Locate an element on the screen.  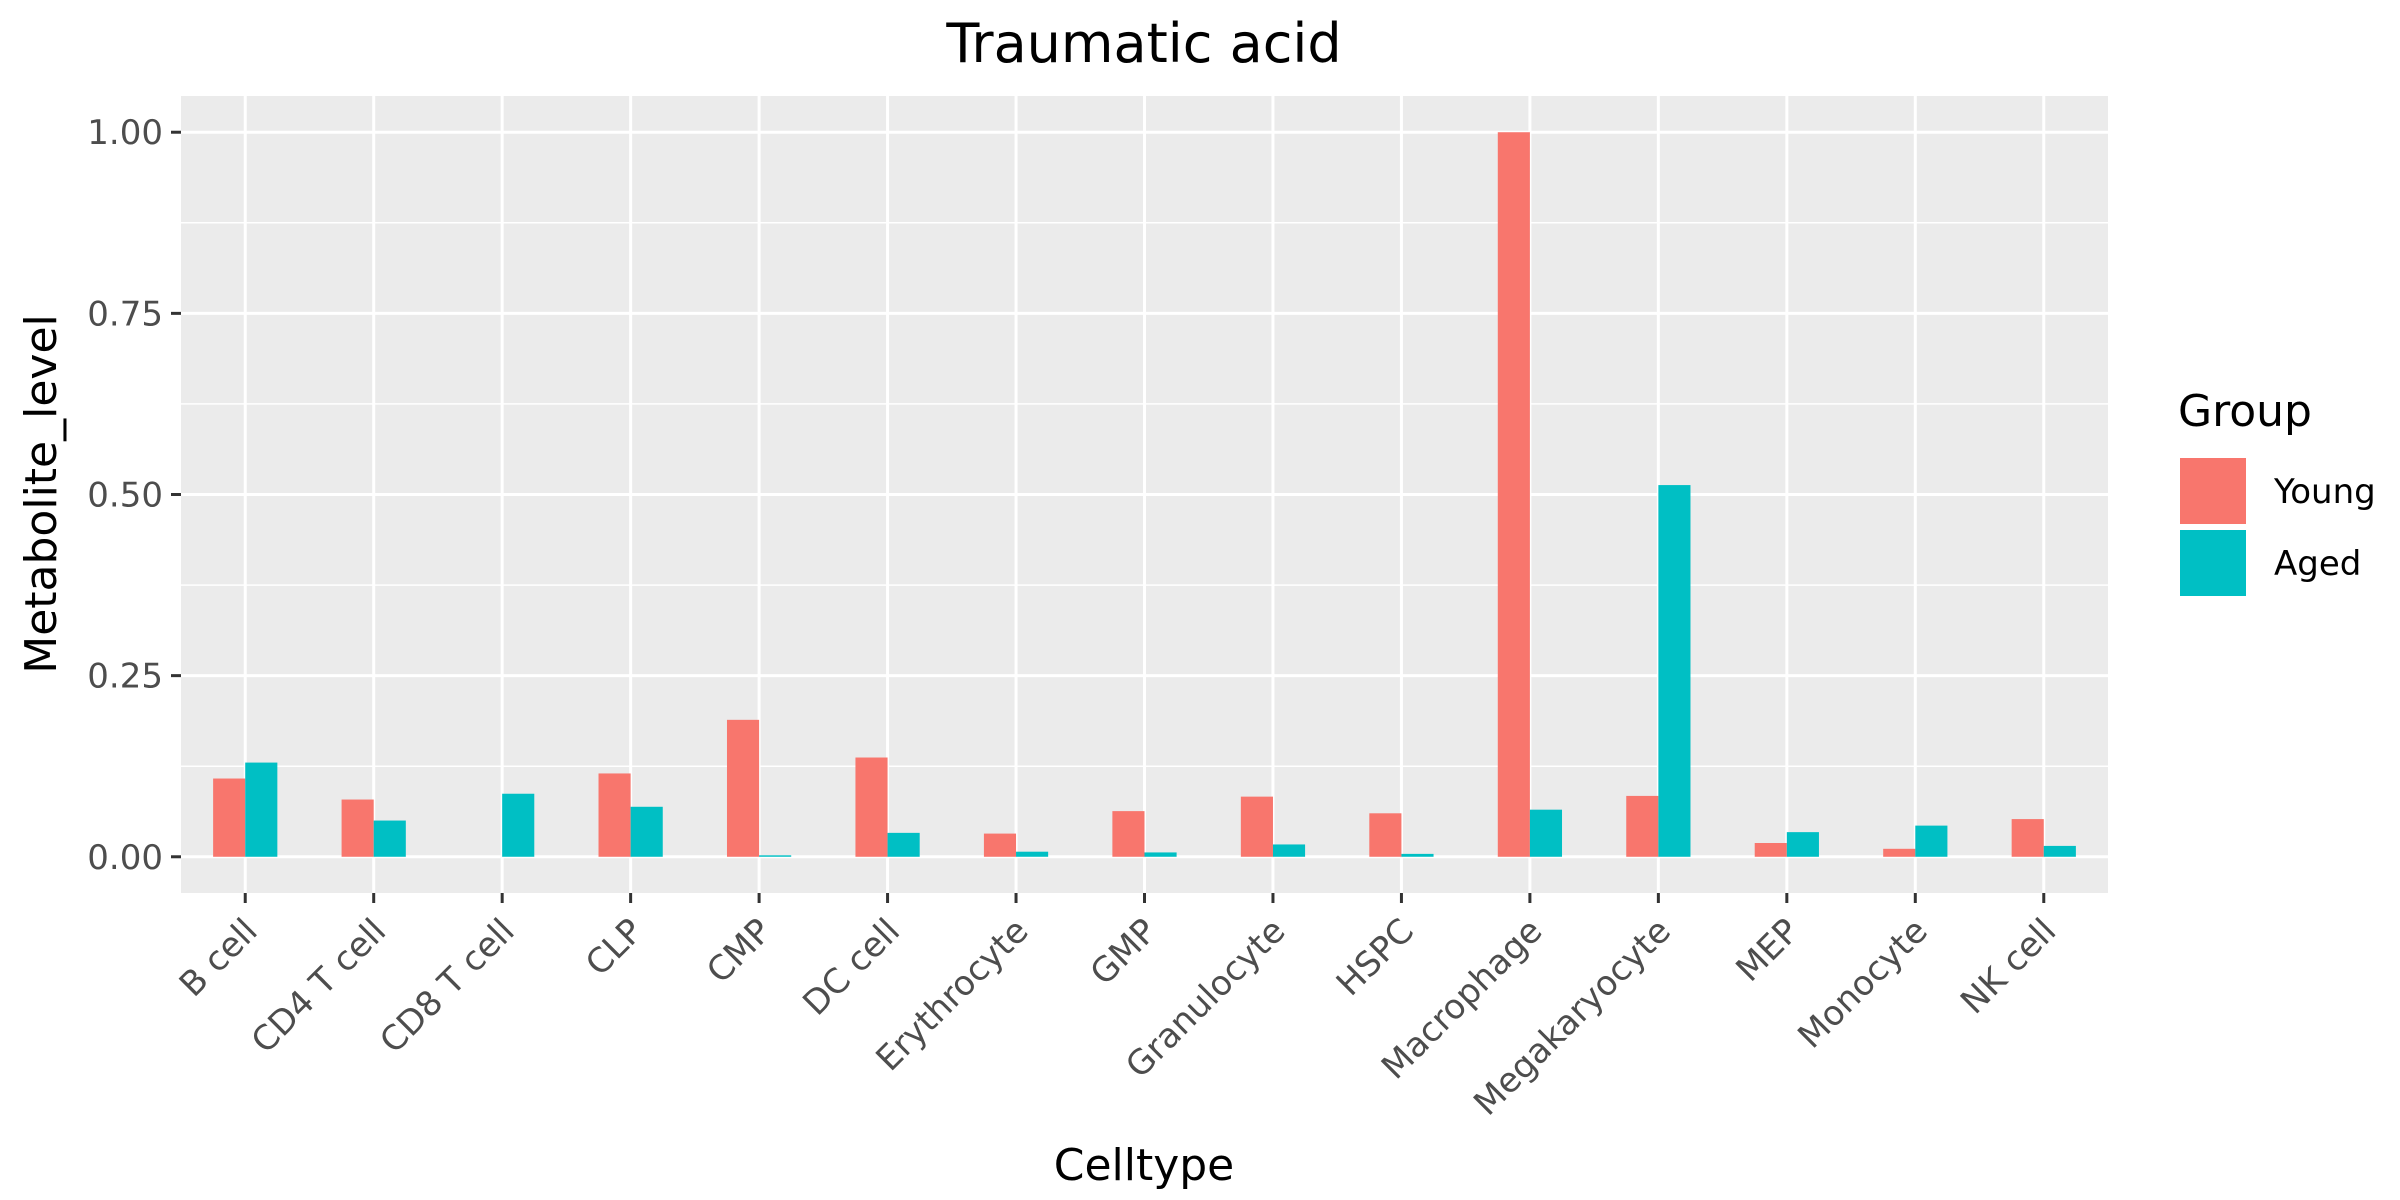
legend-title: Group is located at coordinates (2245, 411).